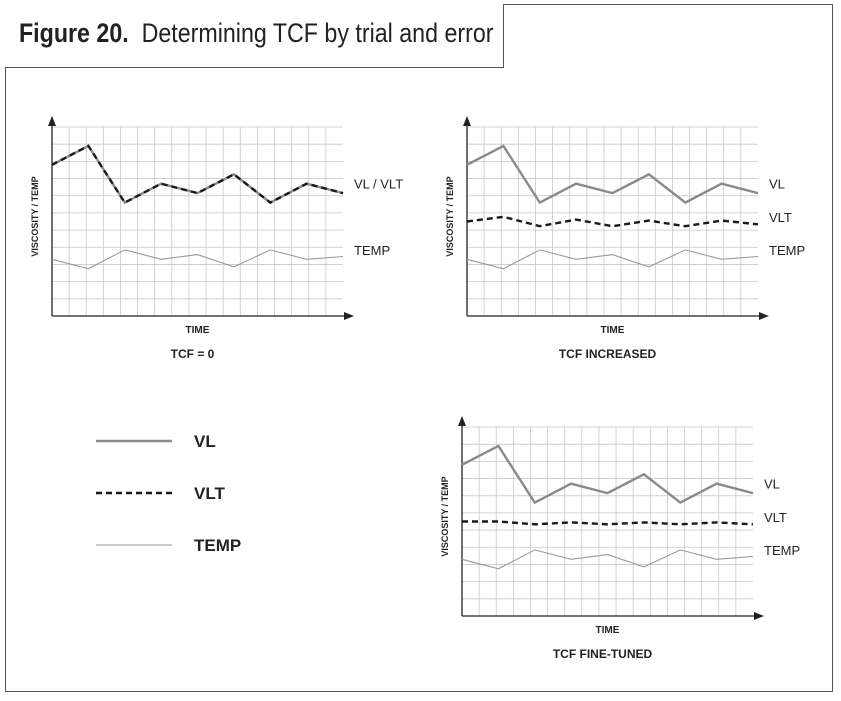  What do you see at coordinates (317, 33) in the screenshot?
I see `figure-title-text: Determining TCF by trial and error` at bounding box center [317, 33].